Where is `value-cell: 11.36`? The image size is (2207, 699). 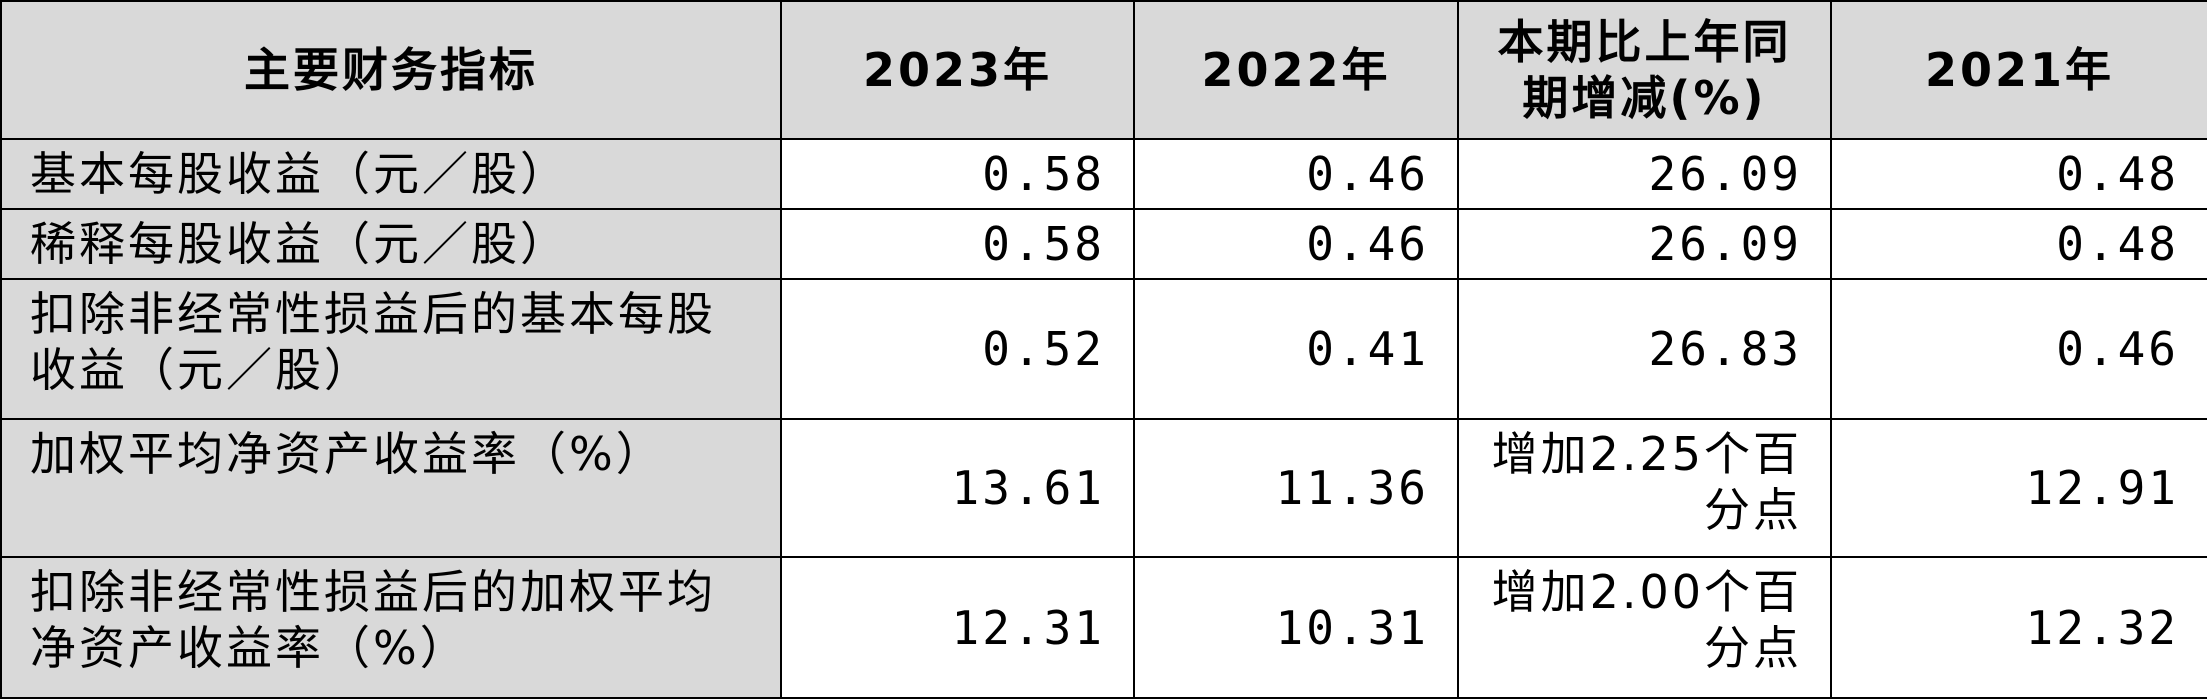 value-cell: 11.36 is located at coordinates (1296, 488).